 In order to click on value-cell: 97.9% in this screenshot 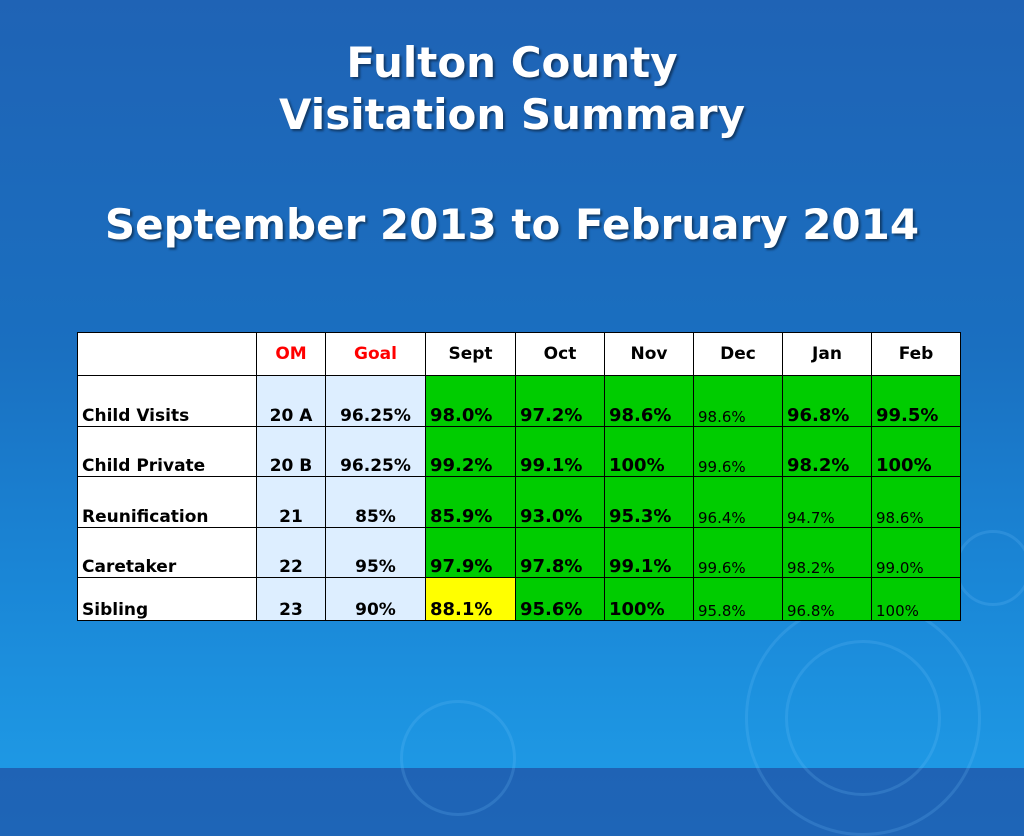, I will do `click(470, 552)`.